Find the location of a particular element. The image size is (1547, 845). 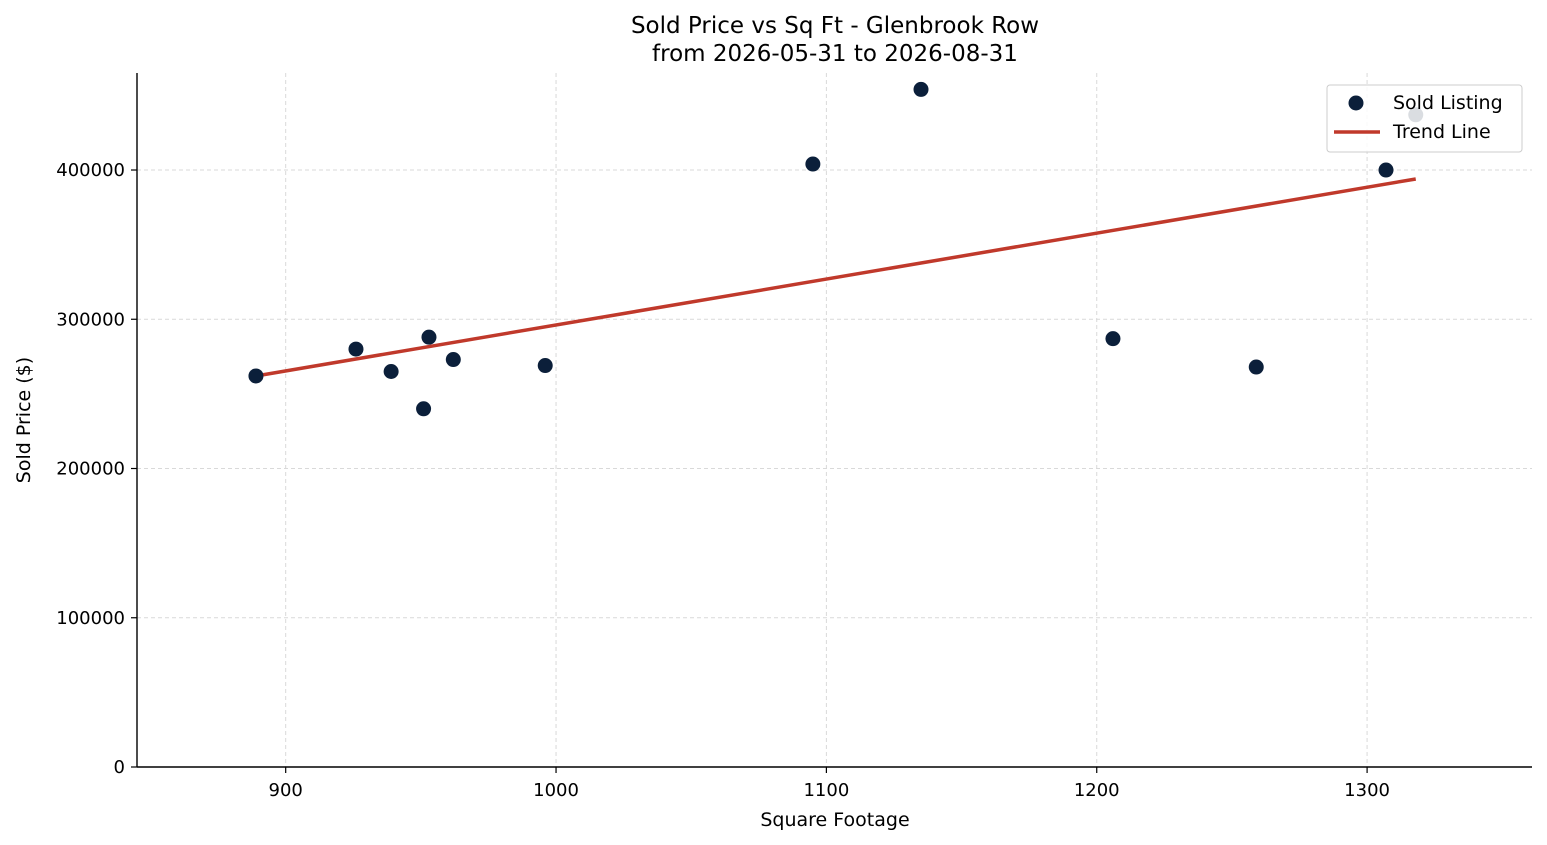

y-axis-label: Sold Price ($) is located at coordinates (24, 420).